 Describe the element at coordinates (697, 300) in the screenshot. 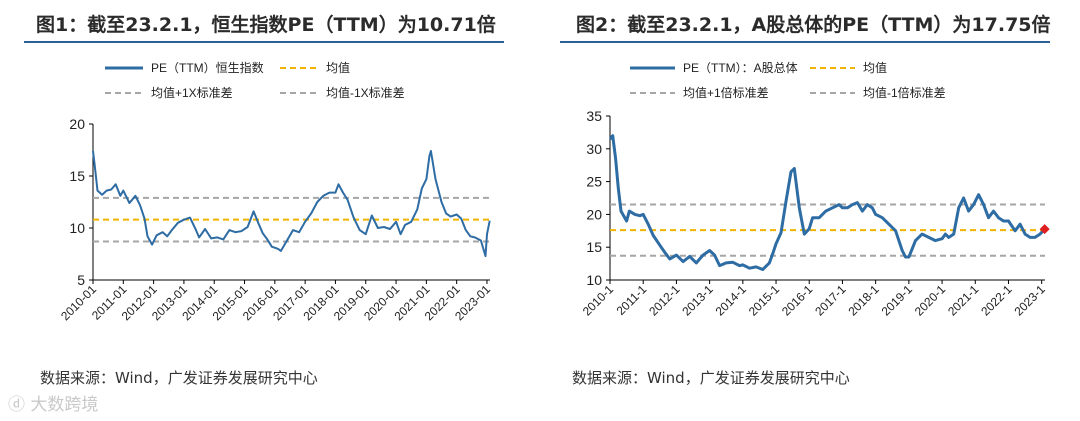

I see `chart2-xtick-label: 2013-1` at that location.